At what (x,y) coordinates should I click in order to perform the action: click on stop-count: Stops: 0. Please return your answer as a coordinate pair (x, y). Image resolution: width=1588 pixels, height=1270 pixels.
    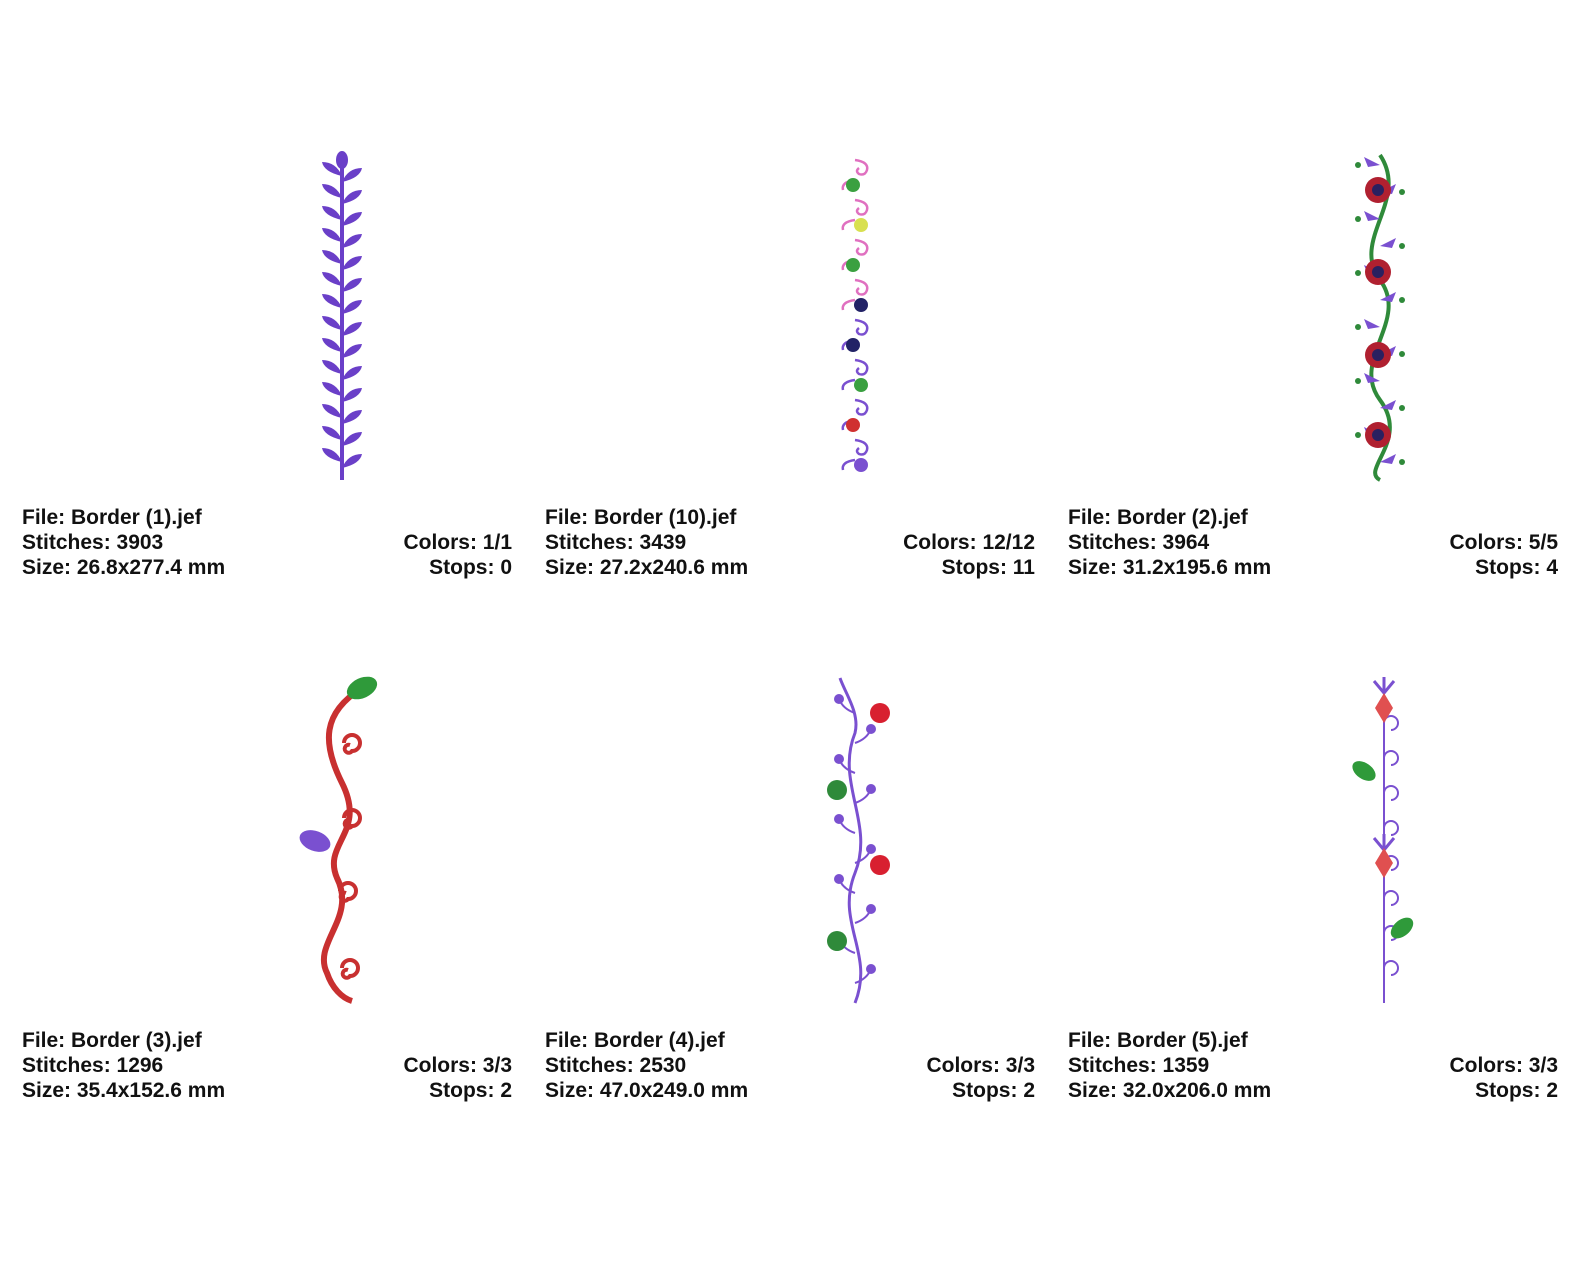
    Looking at the image, I should click on (470, 567).